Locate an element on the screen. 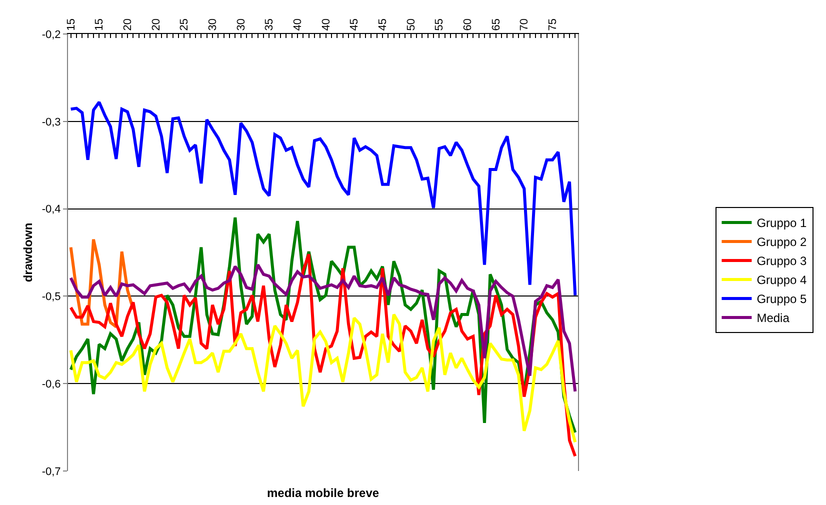 The image size is (826, 505). x-tick-label: 65 is located at coordinates (496, 24).